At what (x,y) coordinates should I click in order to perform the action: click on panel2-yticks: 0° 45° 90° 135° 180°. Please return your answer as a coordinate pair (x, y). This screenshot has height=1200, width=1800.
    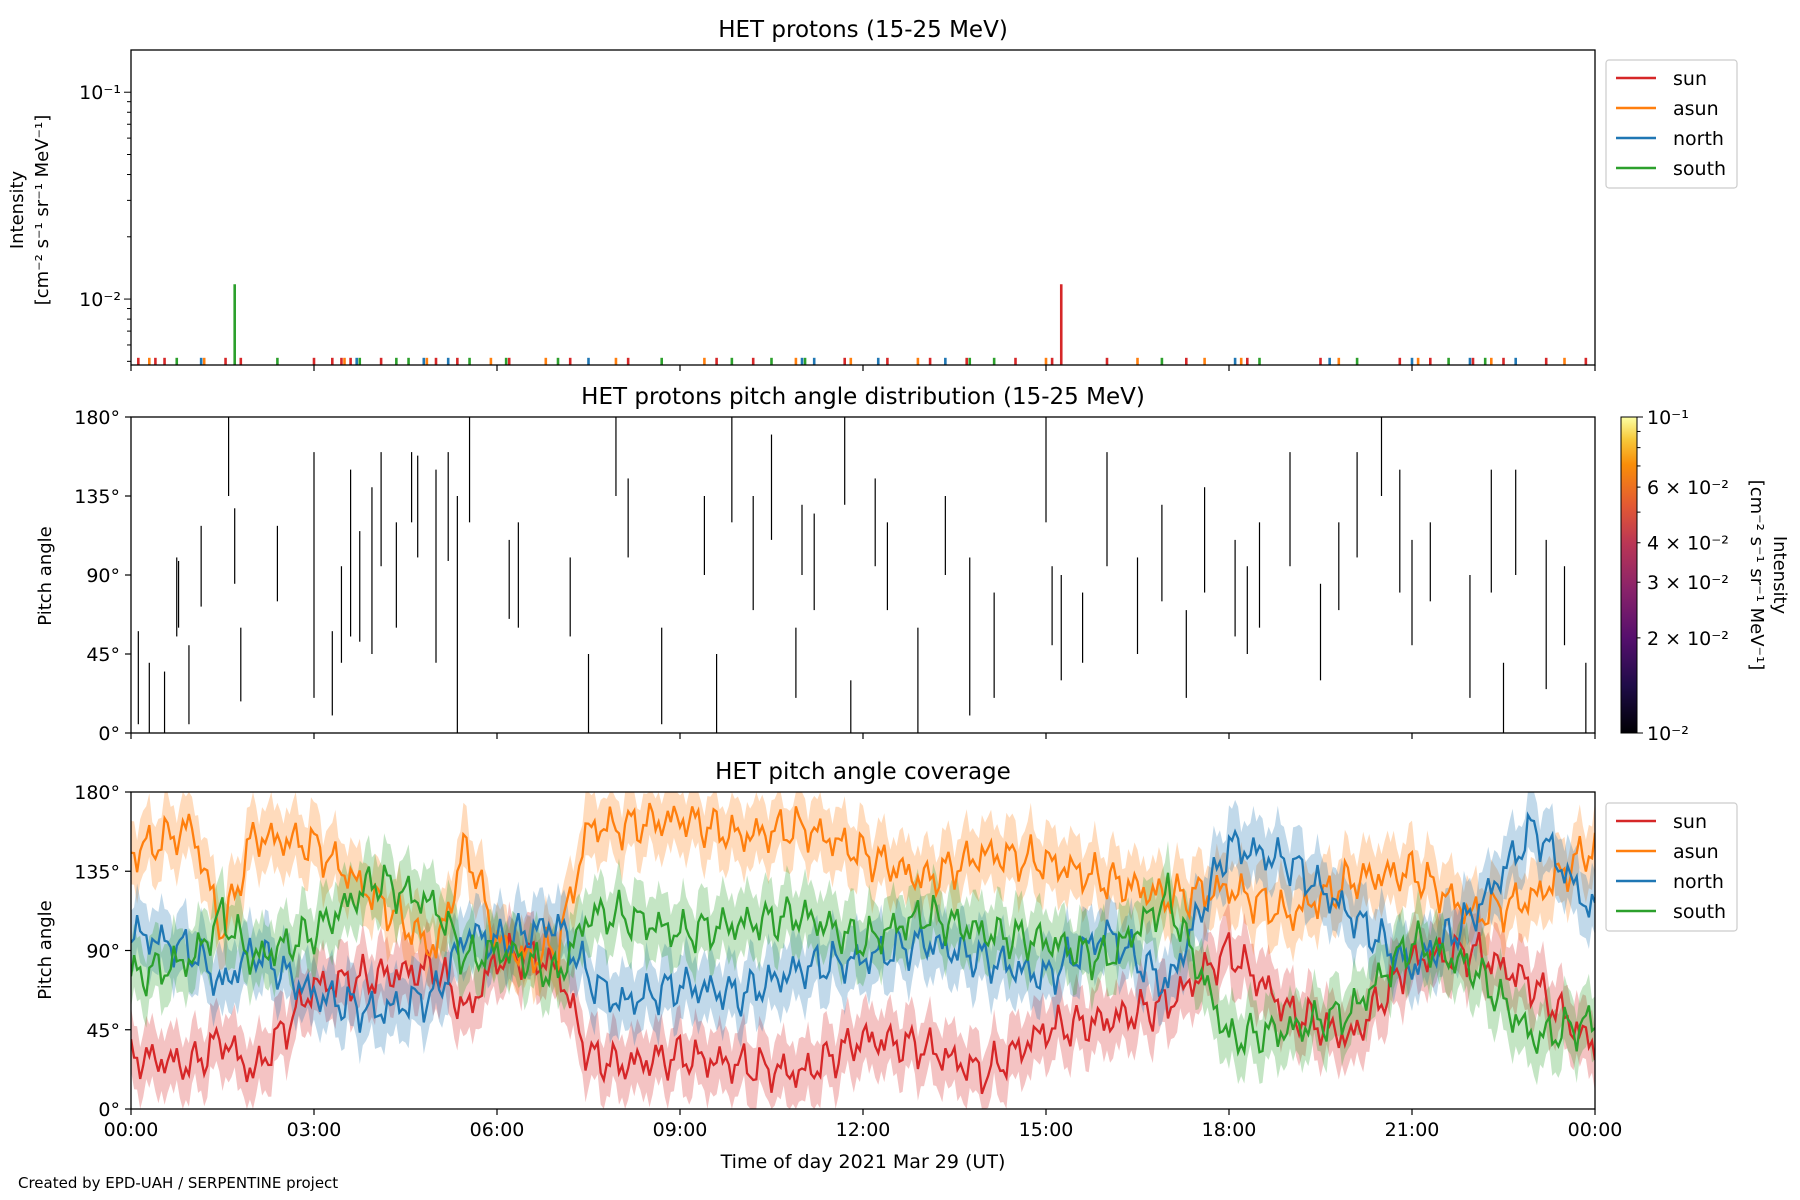
    Looking at the image, I should click on (102, 576).